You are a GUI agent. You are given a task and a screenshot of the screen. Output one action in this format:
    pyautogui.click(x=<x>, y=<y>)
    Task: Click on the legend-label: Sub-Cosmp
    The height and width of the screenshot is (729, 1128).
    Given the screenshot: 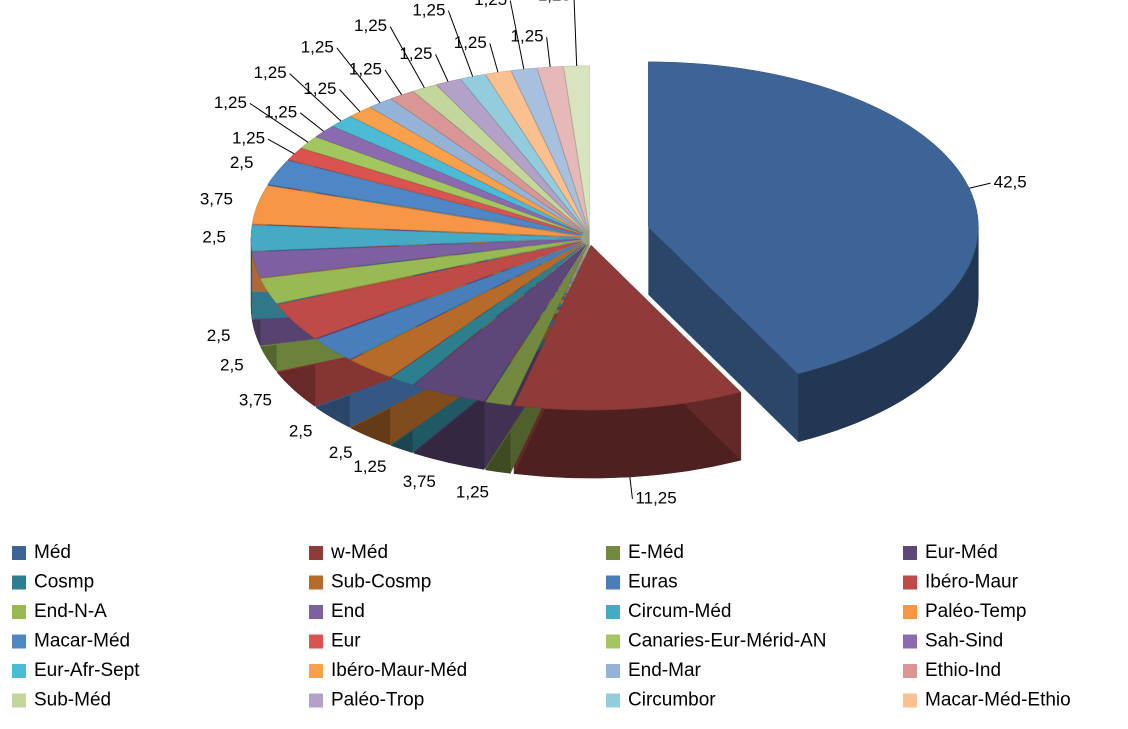 What is the action you would take?
    pyautogui.click(x=381, y=582)
    